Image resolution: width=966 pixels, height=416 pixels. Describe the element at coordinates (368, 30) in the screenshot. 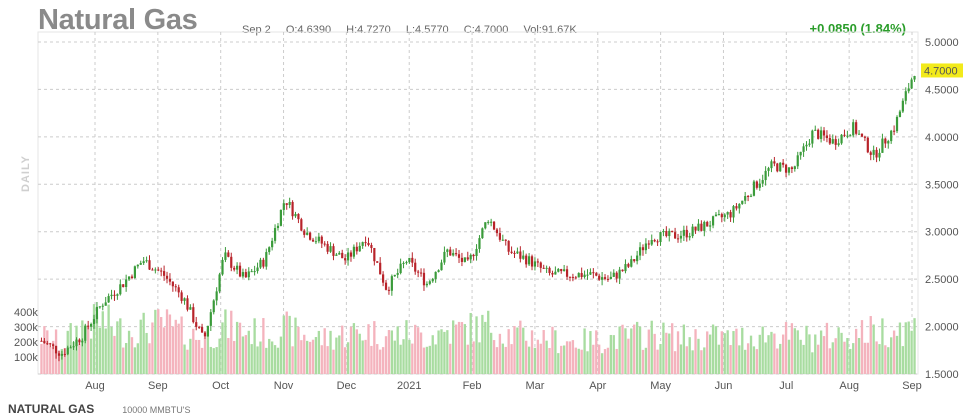

I see `high-value: H:4.7270` at that location.